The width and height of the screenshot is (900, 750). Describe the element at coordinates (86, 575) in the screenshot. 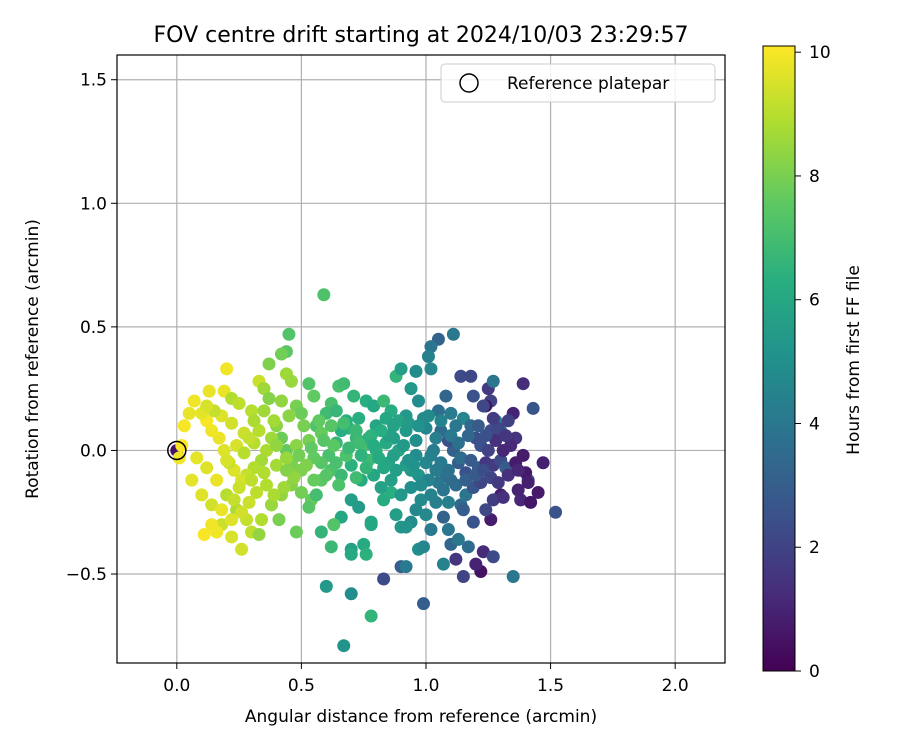

I see `y-tick-label: −0.5` at that location.